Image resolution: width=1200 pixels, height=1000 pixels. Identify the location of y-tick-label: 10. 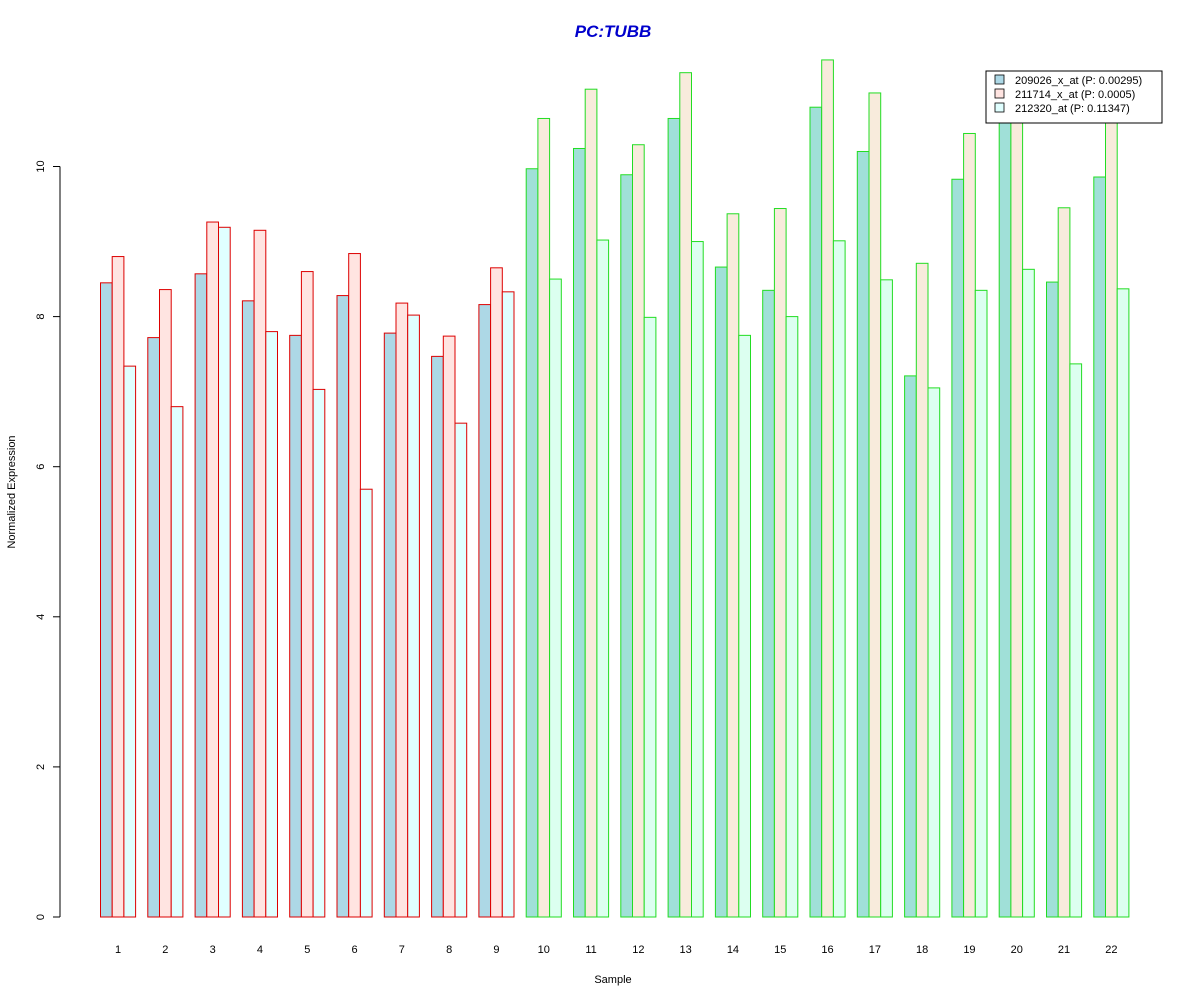
(41, 166).